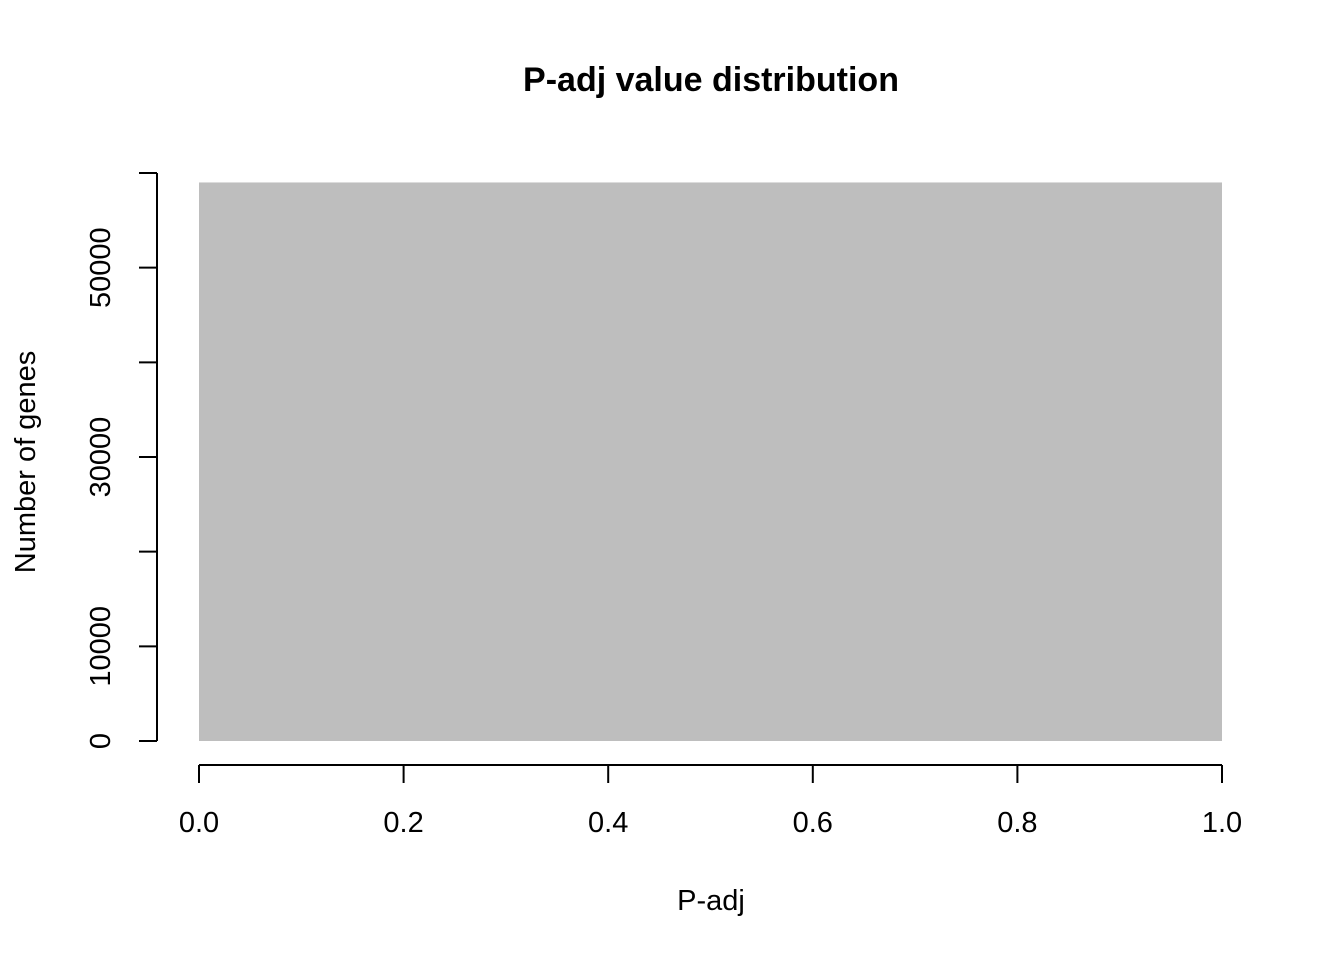 This screenshot has width=1344, height=960. Describe the element at coordinates (26, 462) in the screenshot. I see `y-axis-label: Number of genes` at that location.